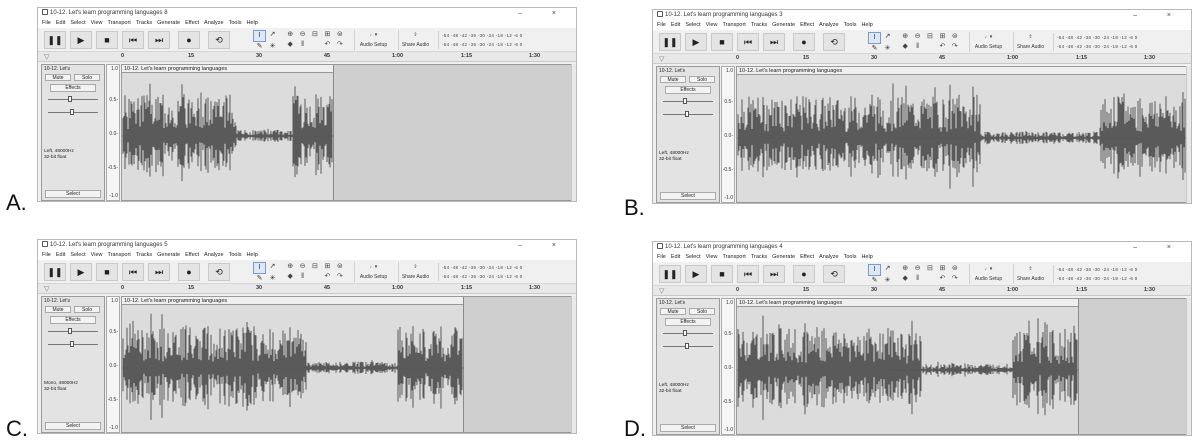 The width and height of the screenshot is (1198, 444). What do you see at coordinates (675, 25) in the screenshot?
I see `menu-item-edit: Edit` at bounding box center [675, 25].